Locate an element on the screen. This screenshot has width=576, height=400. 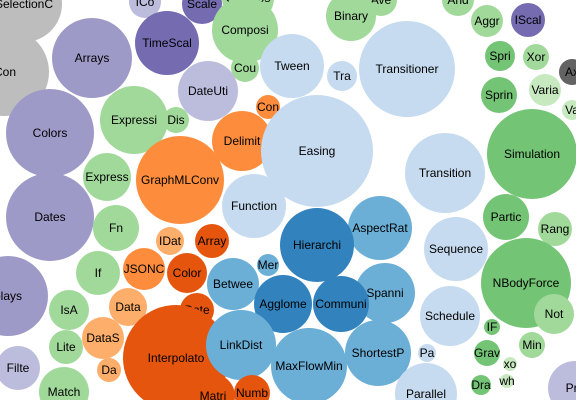
bubble-label: Binary is located at coordinates (351, 16).